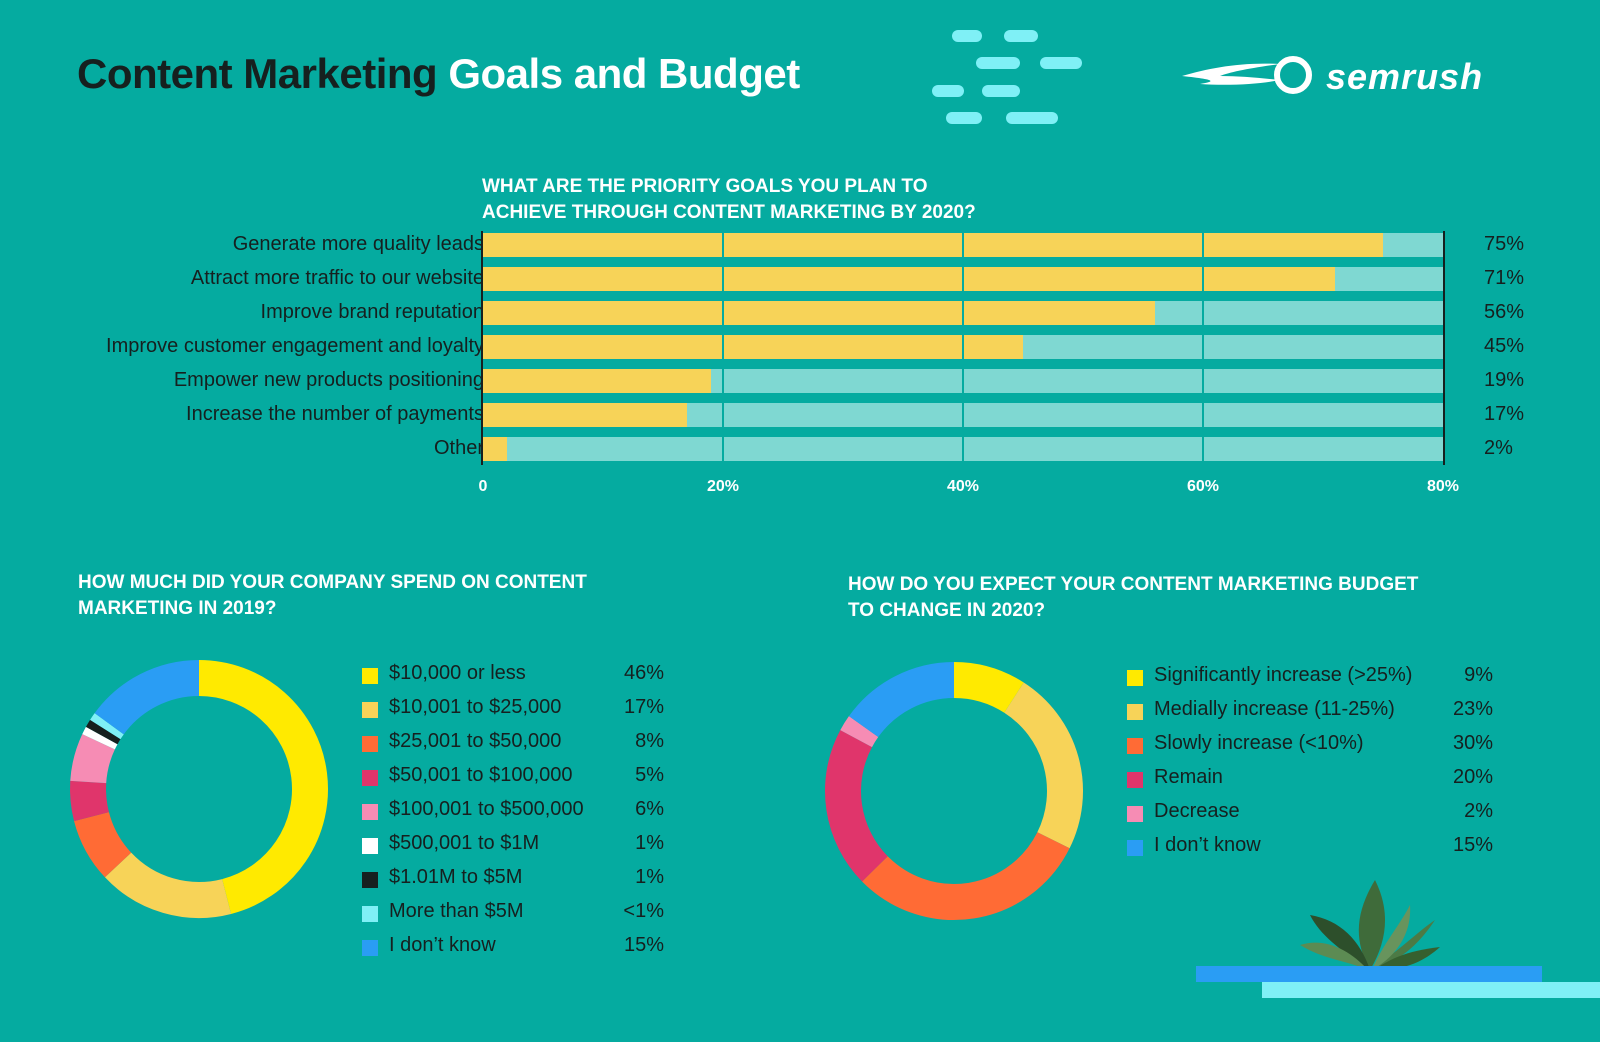 The image size is (1600, 1042). Describe the element at coordinates (1197, 811) in the screenshot. I see `budget-legend-label: Decrease` at that location.